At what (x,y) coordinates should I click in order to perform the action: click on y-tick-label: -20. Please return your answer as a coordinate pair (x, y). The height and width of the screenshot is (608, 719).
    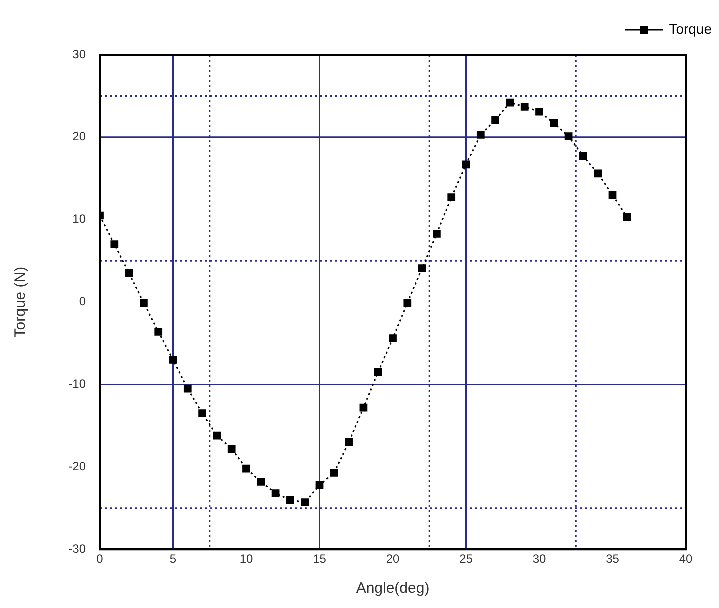
    Looking at the image, I should click on (77, 466).